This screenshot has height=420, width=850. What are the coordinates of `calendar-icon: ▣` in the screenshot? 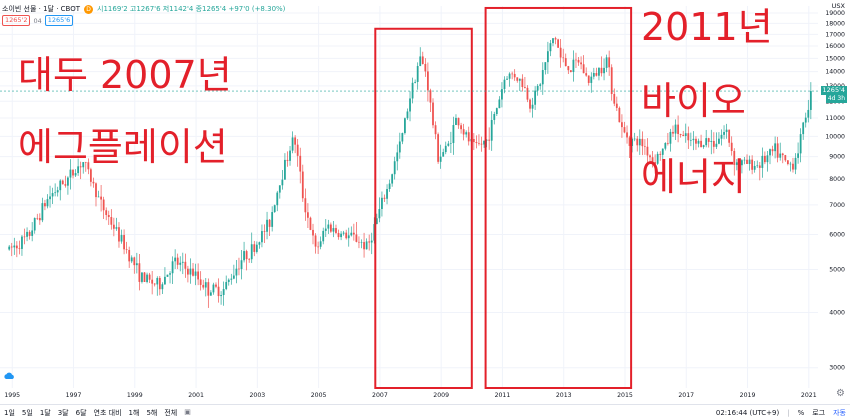 It's located at (187, 412).